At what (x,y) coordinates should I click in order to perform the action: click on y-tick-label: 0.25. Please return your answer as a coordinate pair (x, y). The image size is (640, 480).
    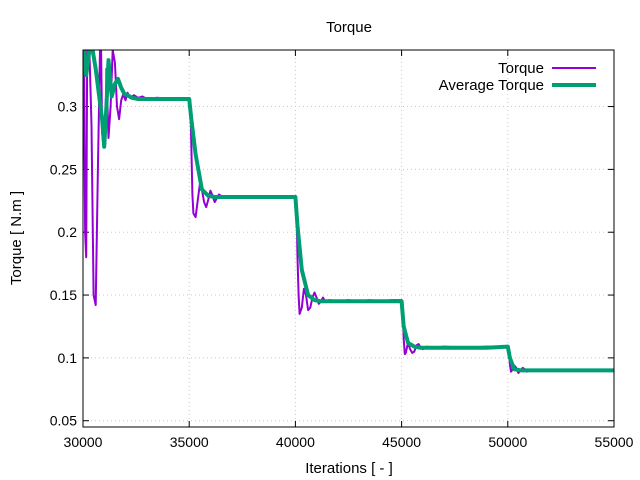
    Looking at the image, I should click on (63, 169).